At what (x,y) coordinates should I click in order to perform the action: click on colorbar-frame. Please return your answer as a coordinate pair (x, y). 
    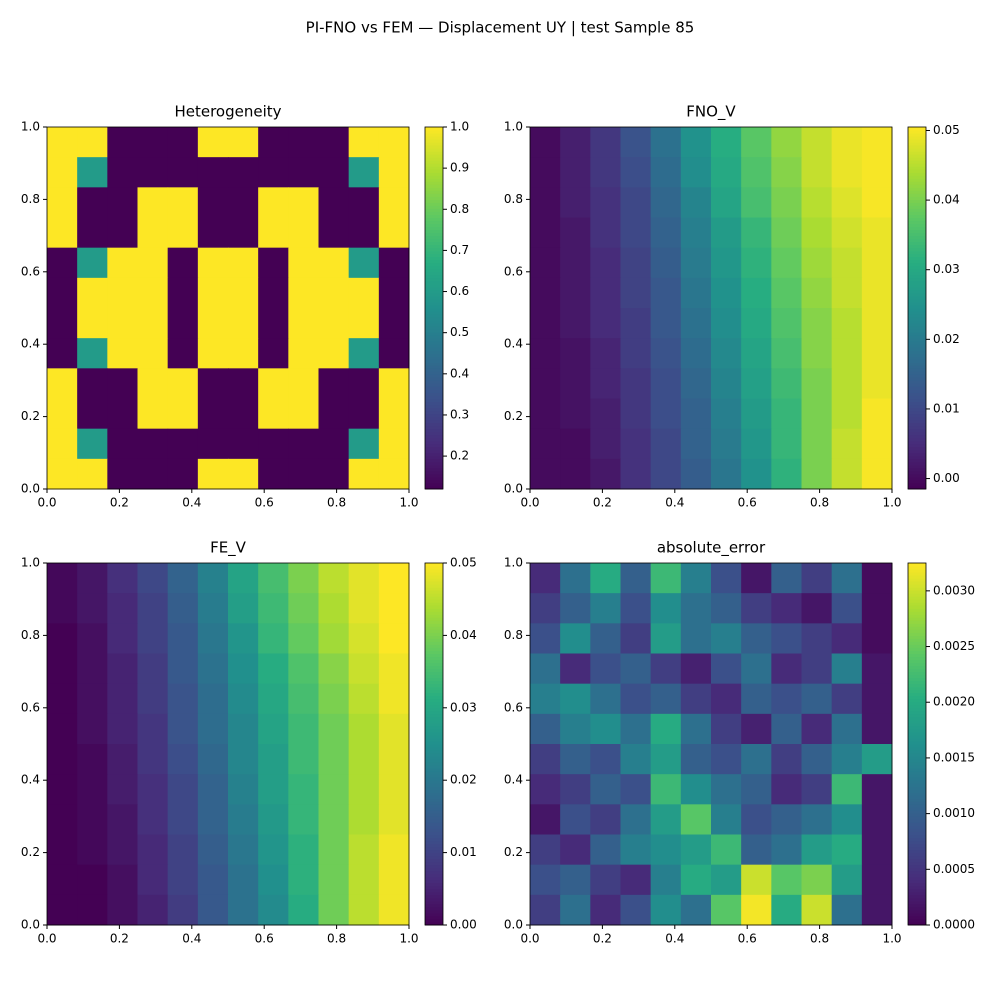
    Looking at the image, I should click on (434, 308).